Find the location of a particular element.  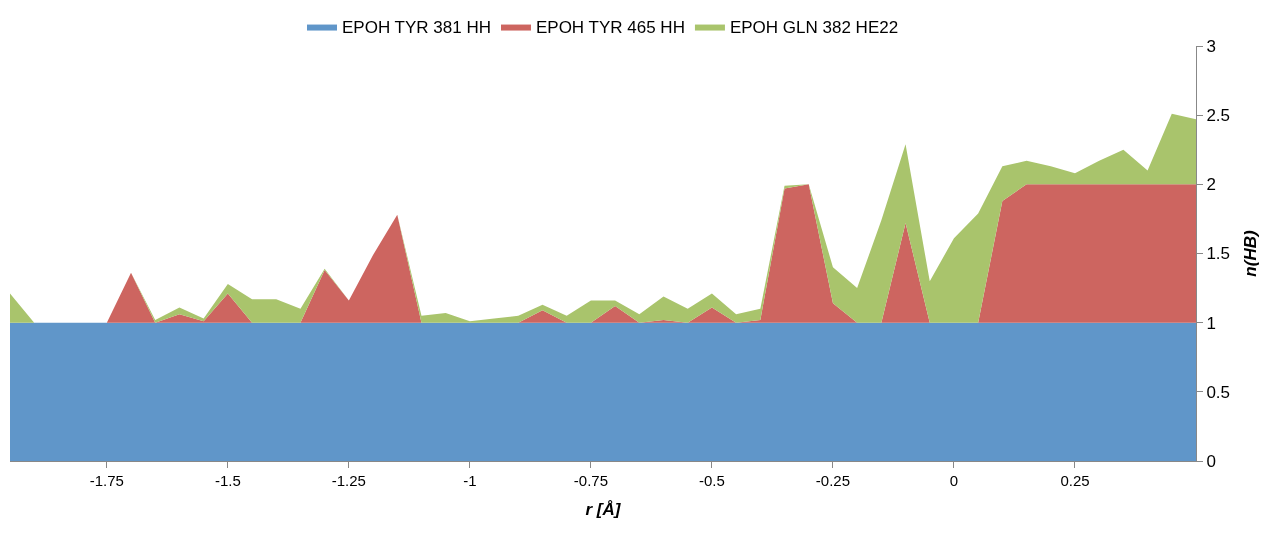

y-axis-title: n(HB) is located at coordinates (1251, 253).